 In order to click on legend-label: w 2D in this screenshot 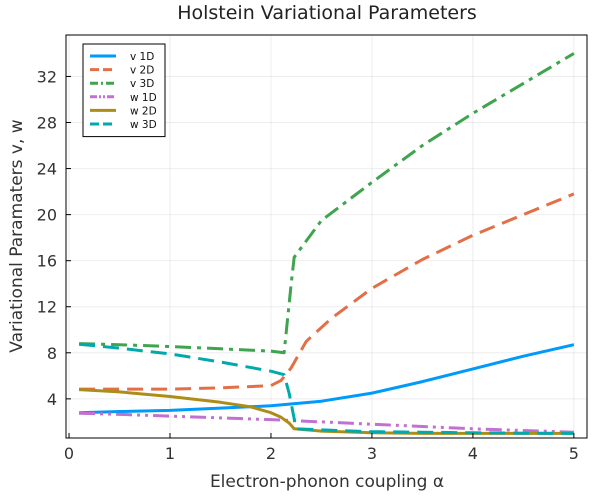, I will do `click(143, 111)`.